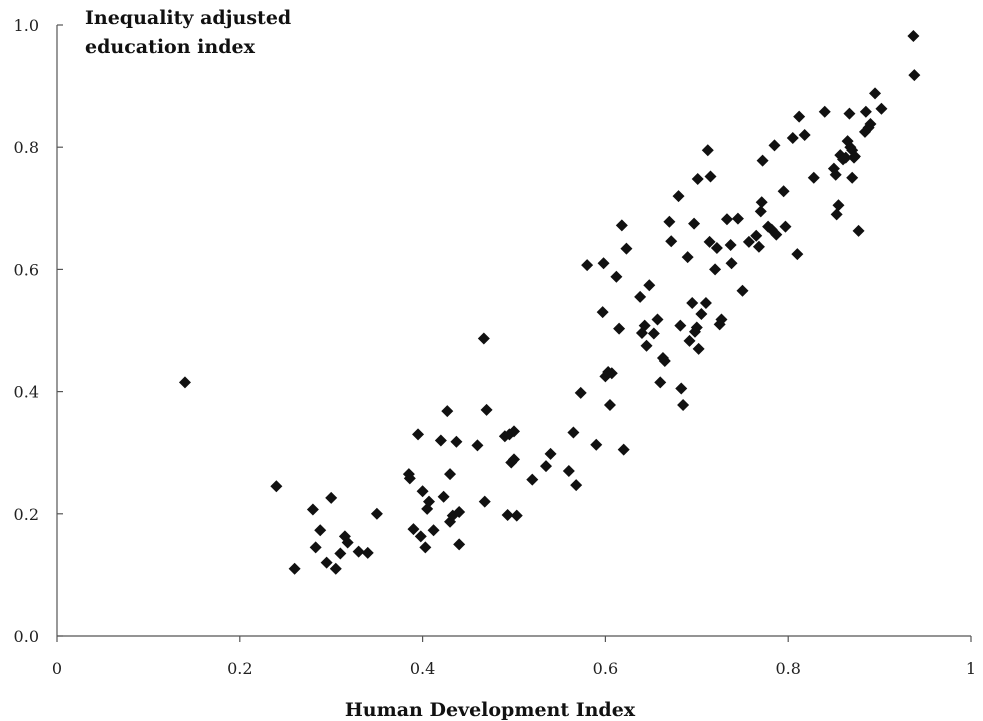 This screenshot has width=983, height=721. Describe the element at coordinates (38, 331) in the screenshot. I see `y-ticks: 0.0 0.2 0.4 0.6 0.8 1.0` at that location.